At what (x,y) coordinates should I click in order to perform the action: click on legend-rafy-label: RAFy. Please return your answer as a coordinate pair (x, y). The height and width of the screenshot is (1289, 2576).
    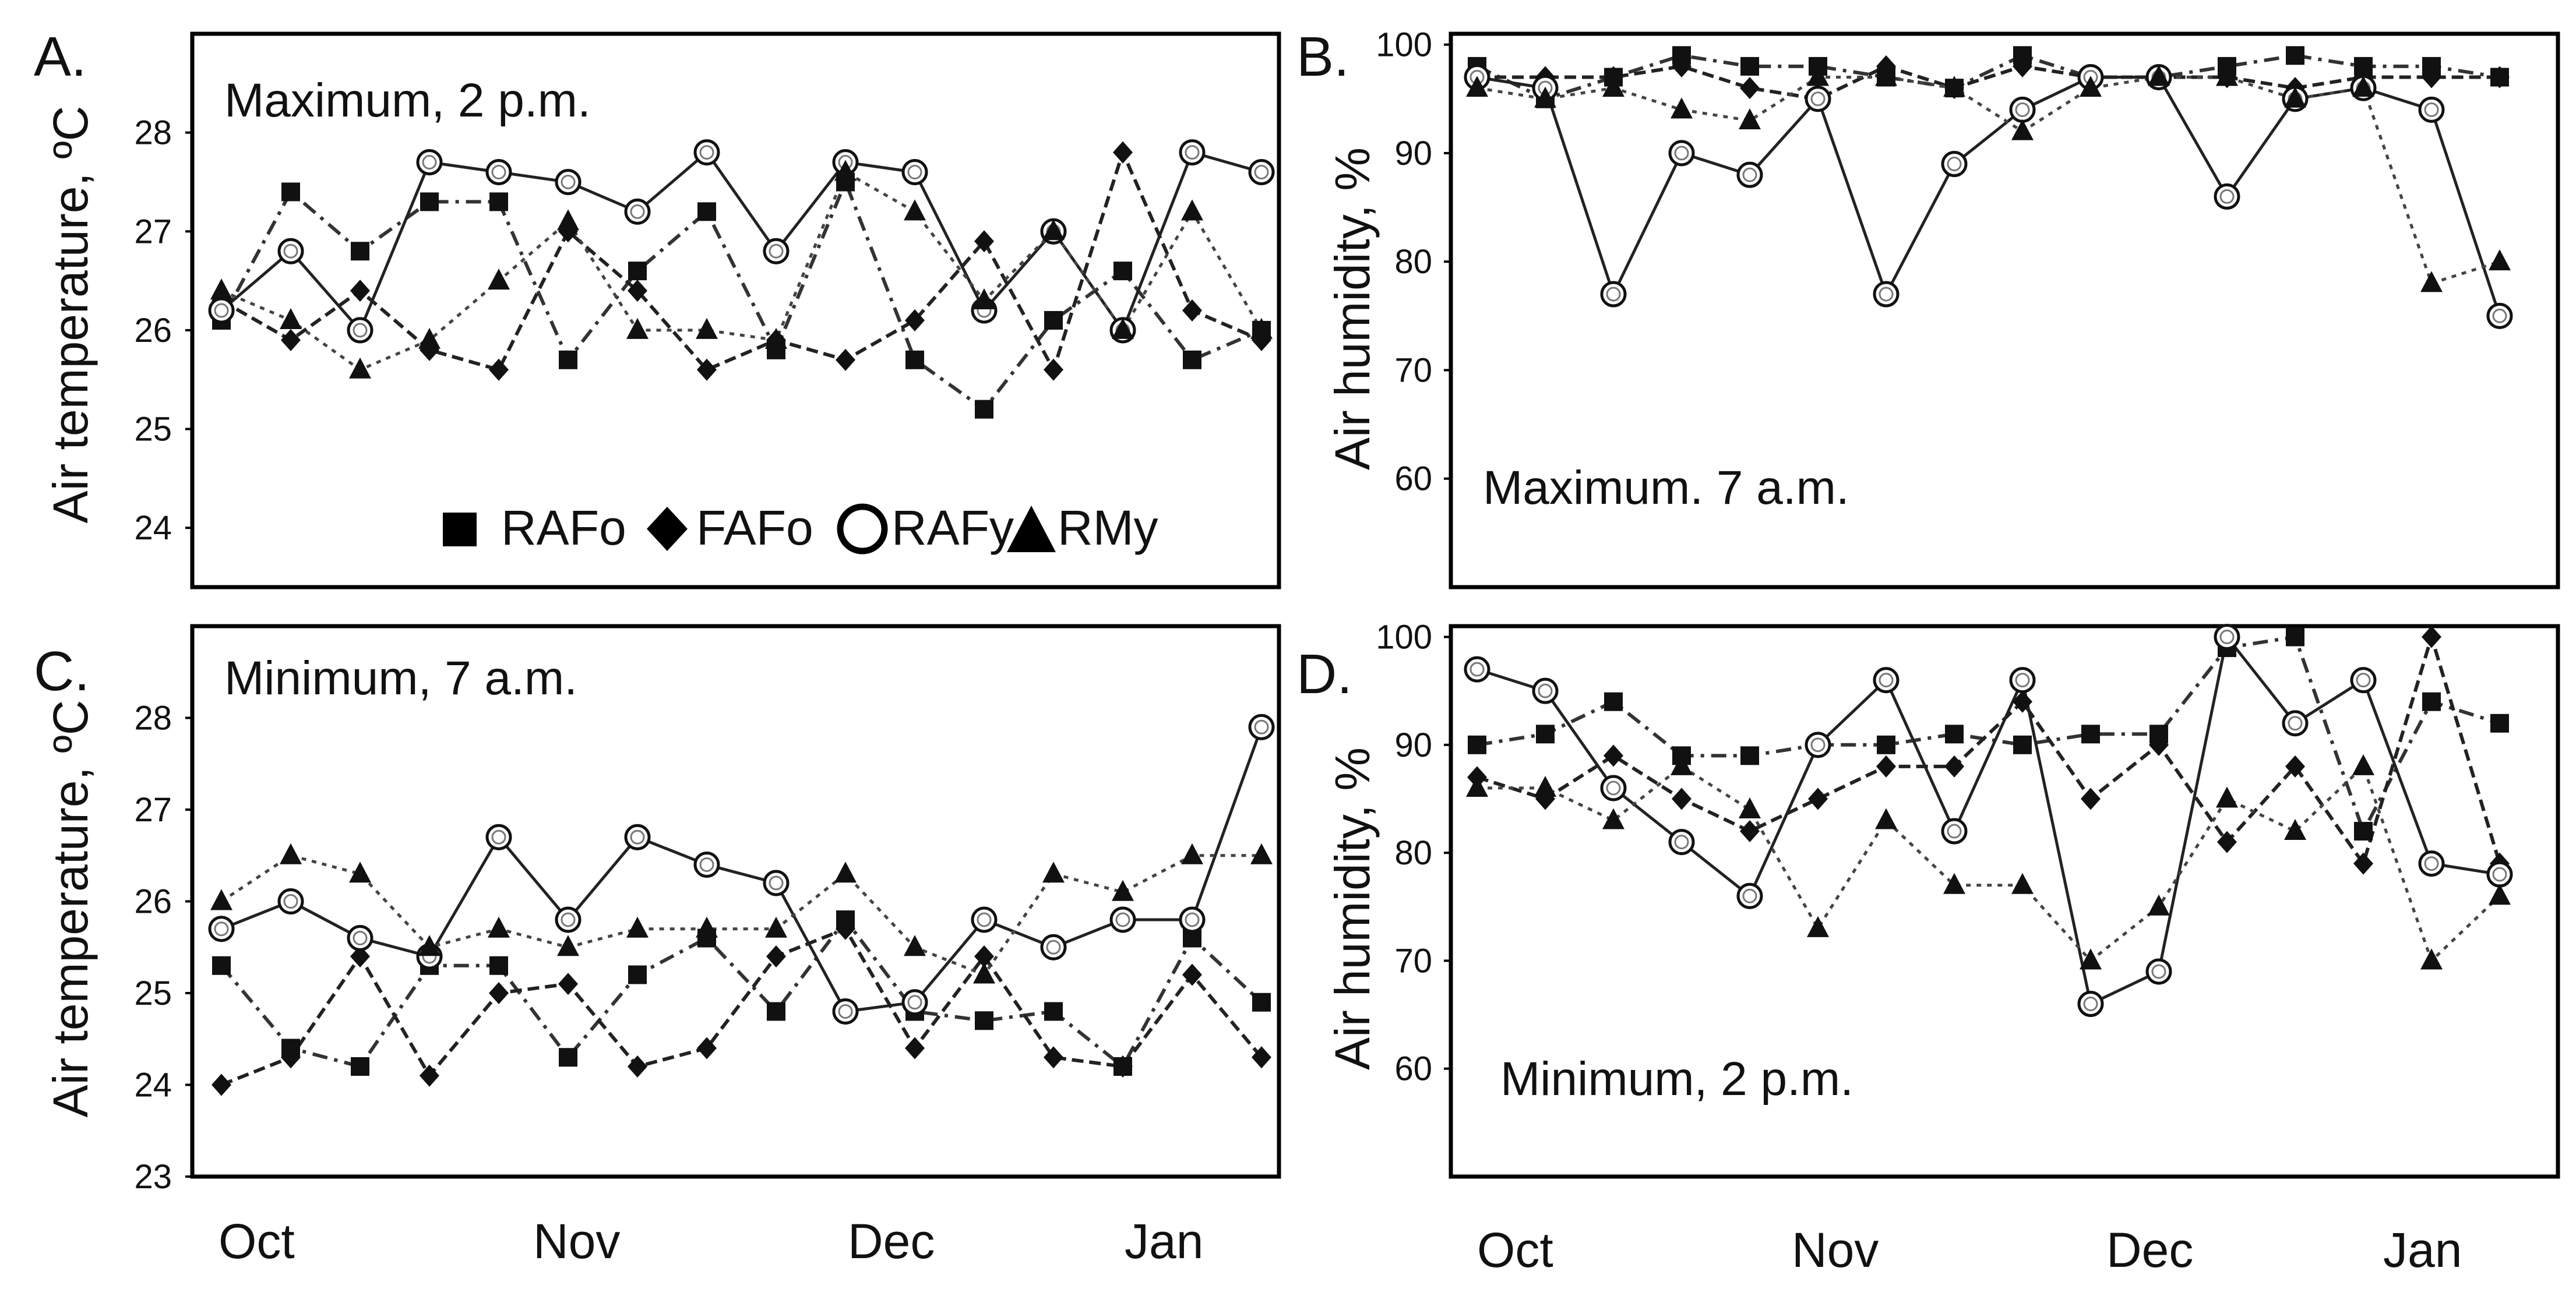
    Looking at the image, I should click on (952, 527).